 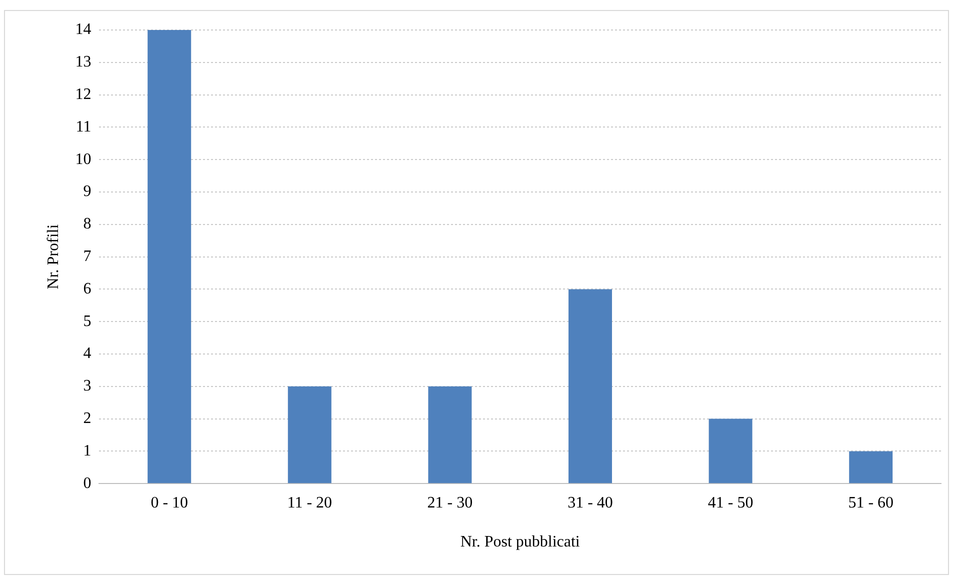 I want to click on y-tick-label: 0, so click(x=87, y=483).